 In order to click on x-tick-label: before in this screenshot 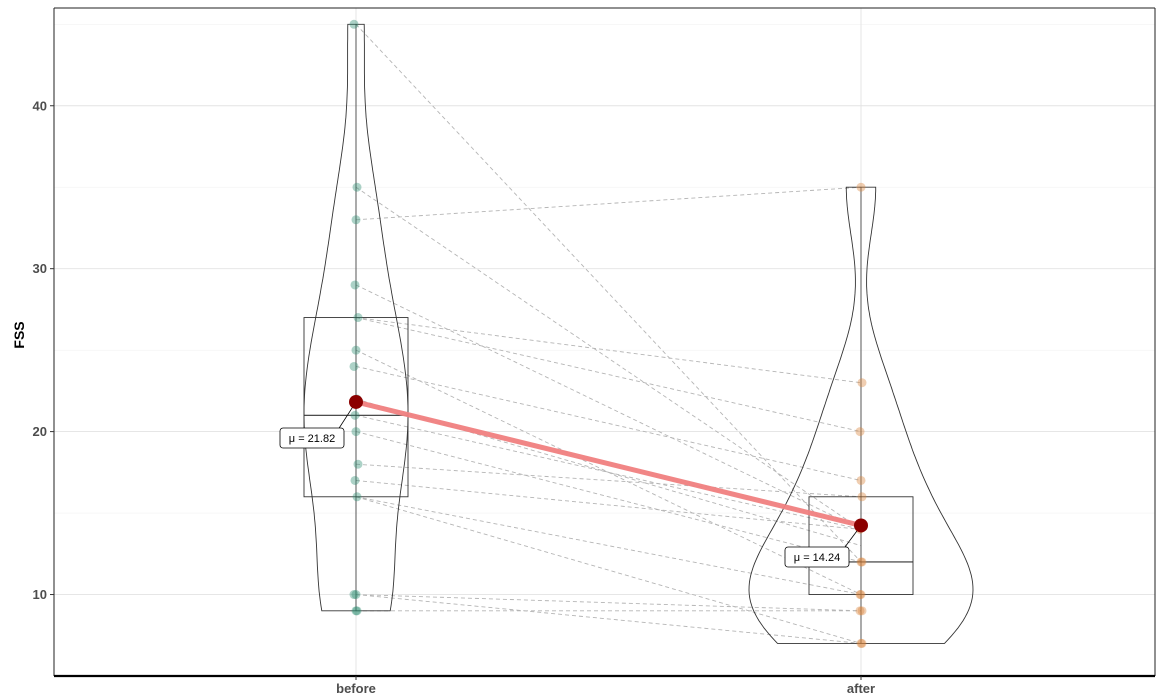, I will do `click(356, 688)`.